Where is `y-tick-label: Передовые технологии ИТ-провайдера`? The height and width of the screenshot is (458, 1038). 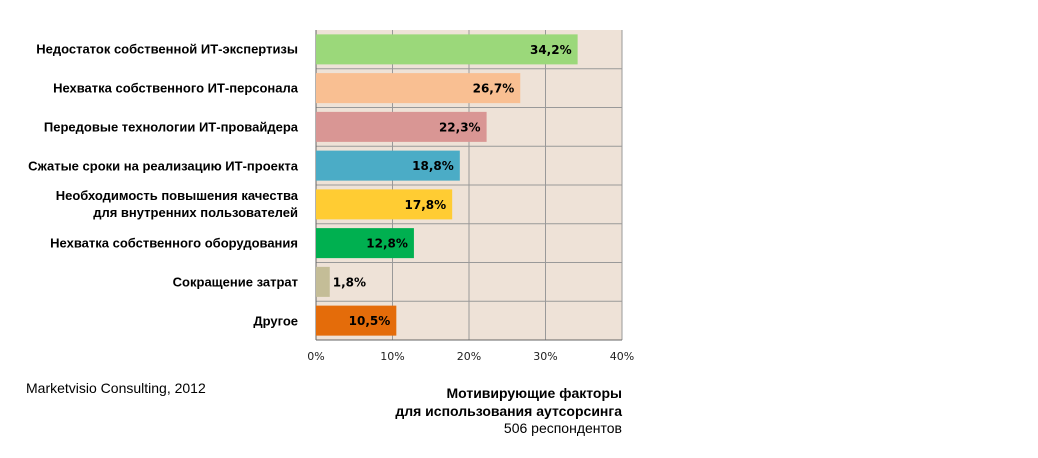 y-tick-label: Передовые технологии ИТ-провайдера is located at coordinates (170, 127).